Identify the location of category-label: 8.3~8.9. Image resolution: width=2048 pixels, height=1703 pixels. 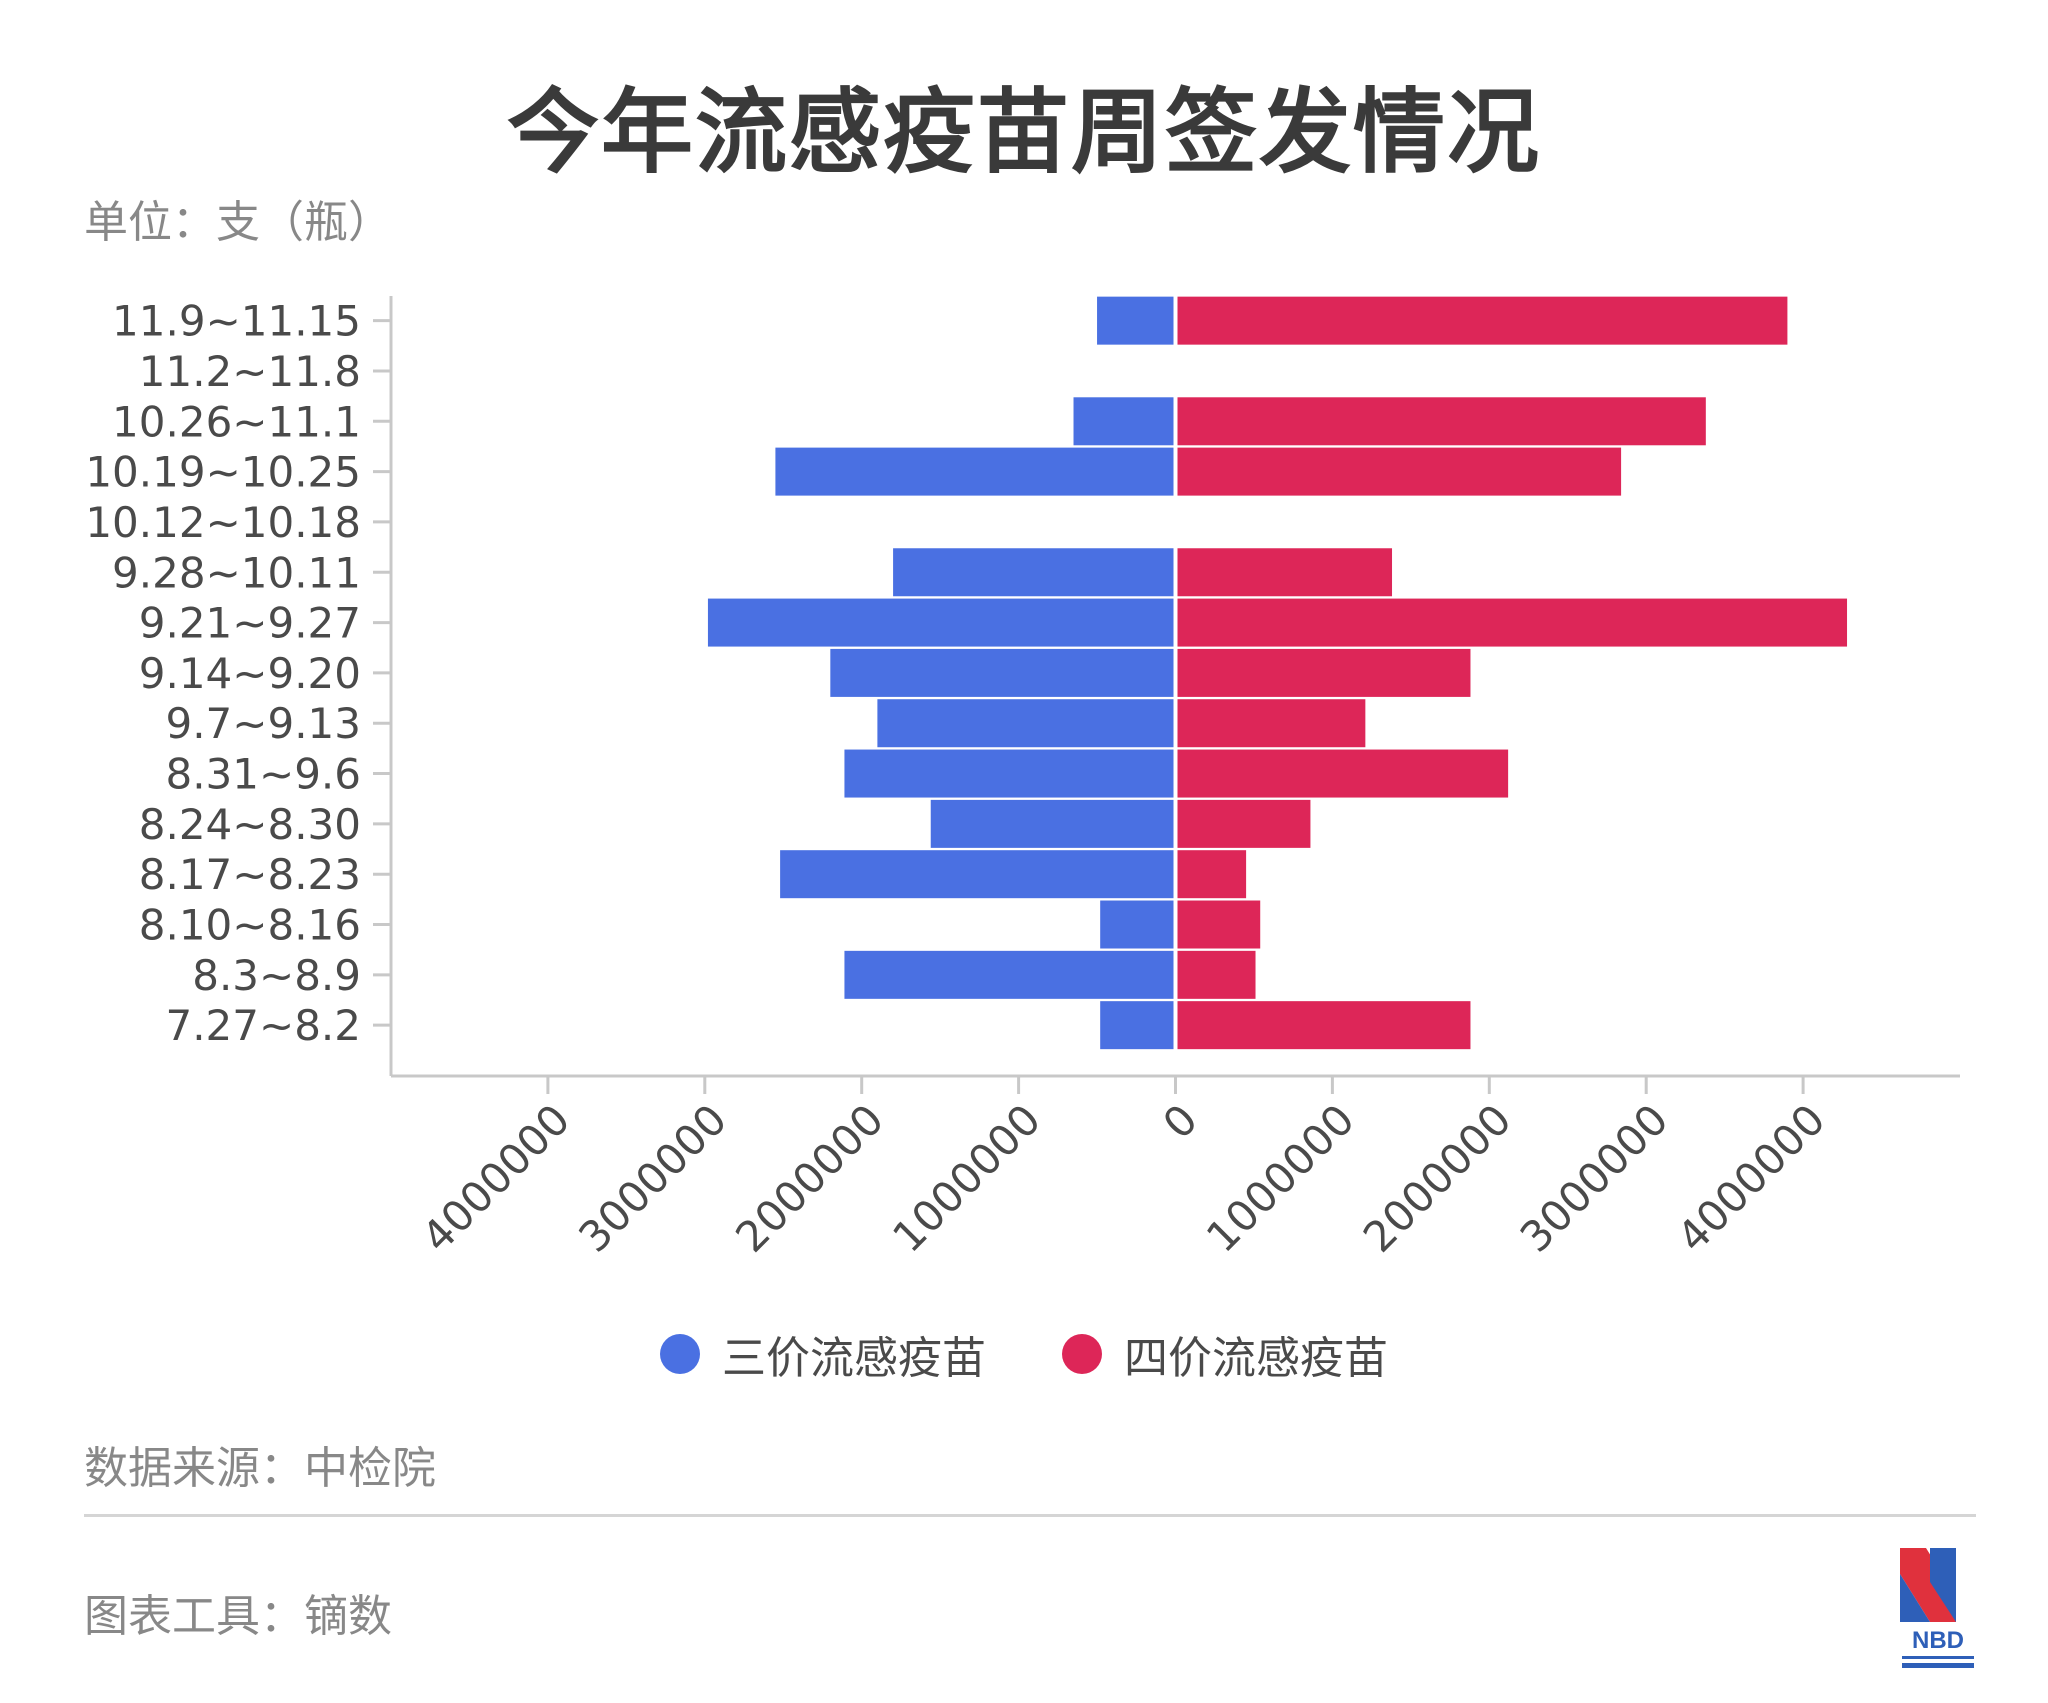
(276, 975).